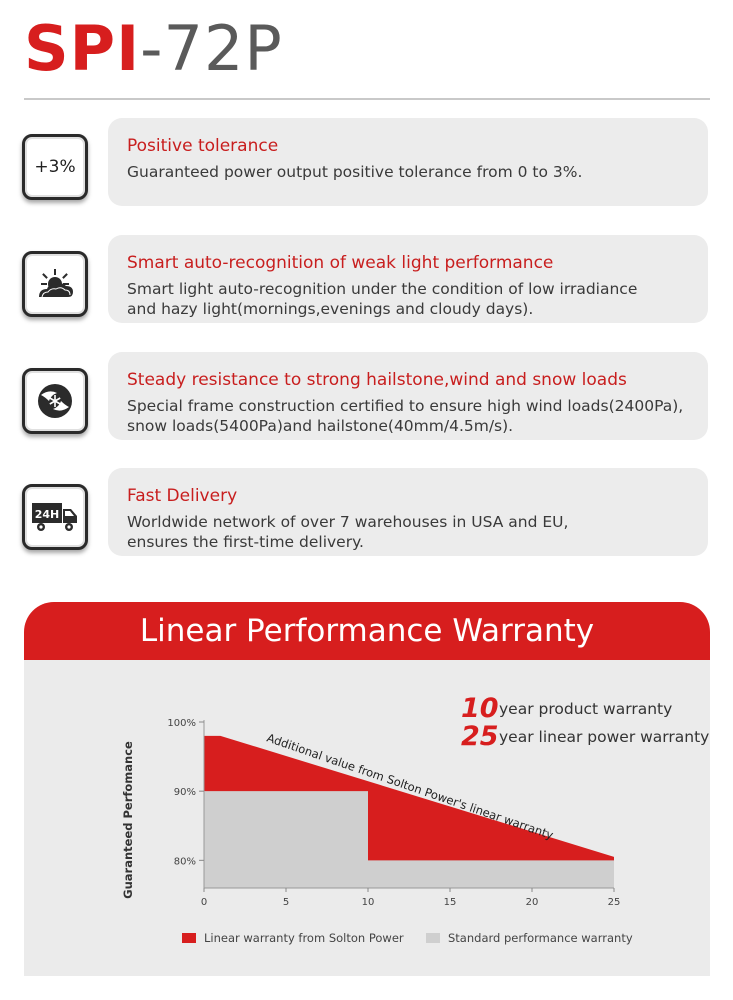 The image size is (733, 1000). I want to click on product-warranty-label: year product warranty, so click(585, 709).